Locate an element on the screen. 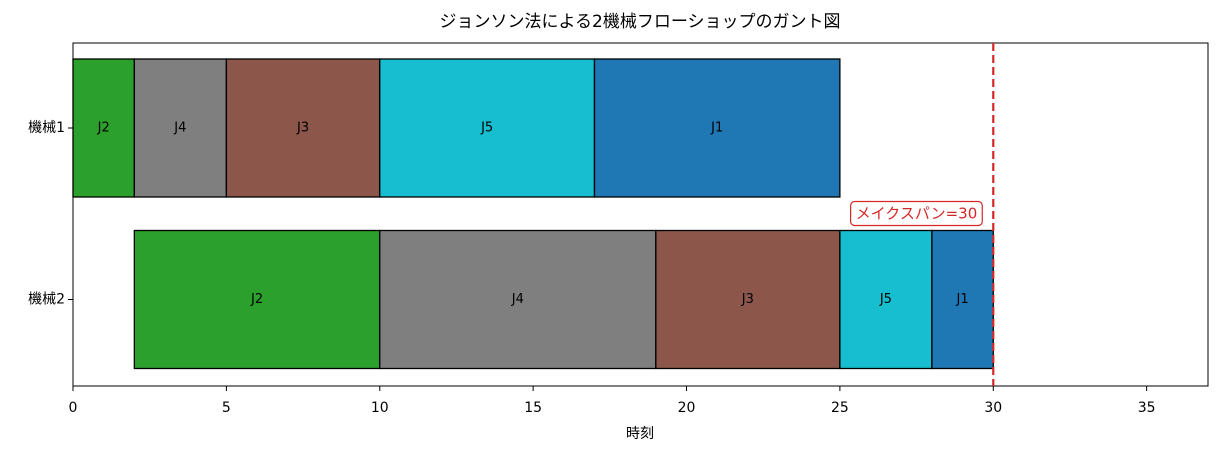  x-tick-label: 30 is located at coordinates (993, 408).